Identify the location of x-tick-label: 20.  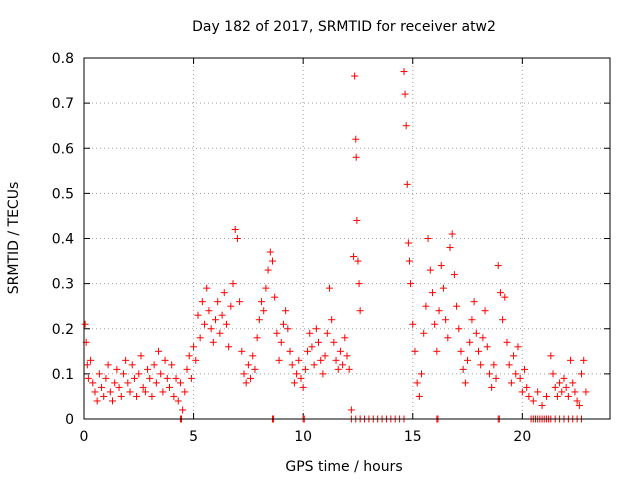
(522, 437).